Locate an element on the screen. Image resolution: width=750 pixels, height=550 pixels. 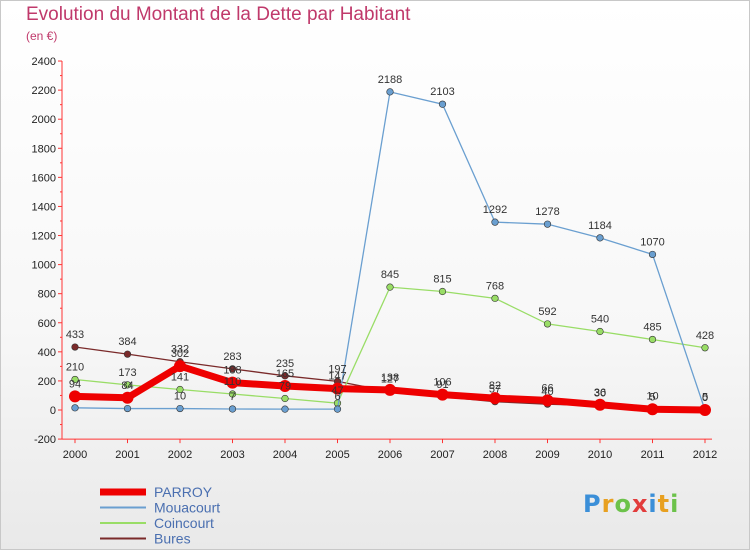
data-label-bures: 5 is located at coordinates (705, 397).